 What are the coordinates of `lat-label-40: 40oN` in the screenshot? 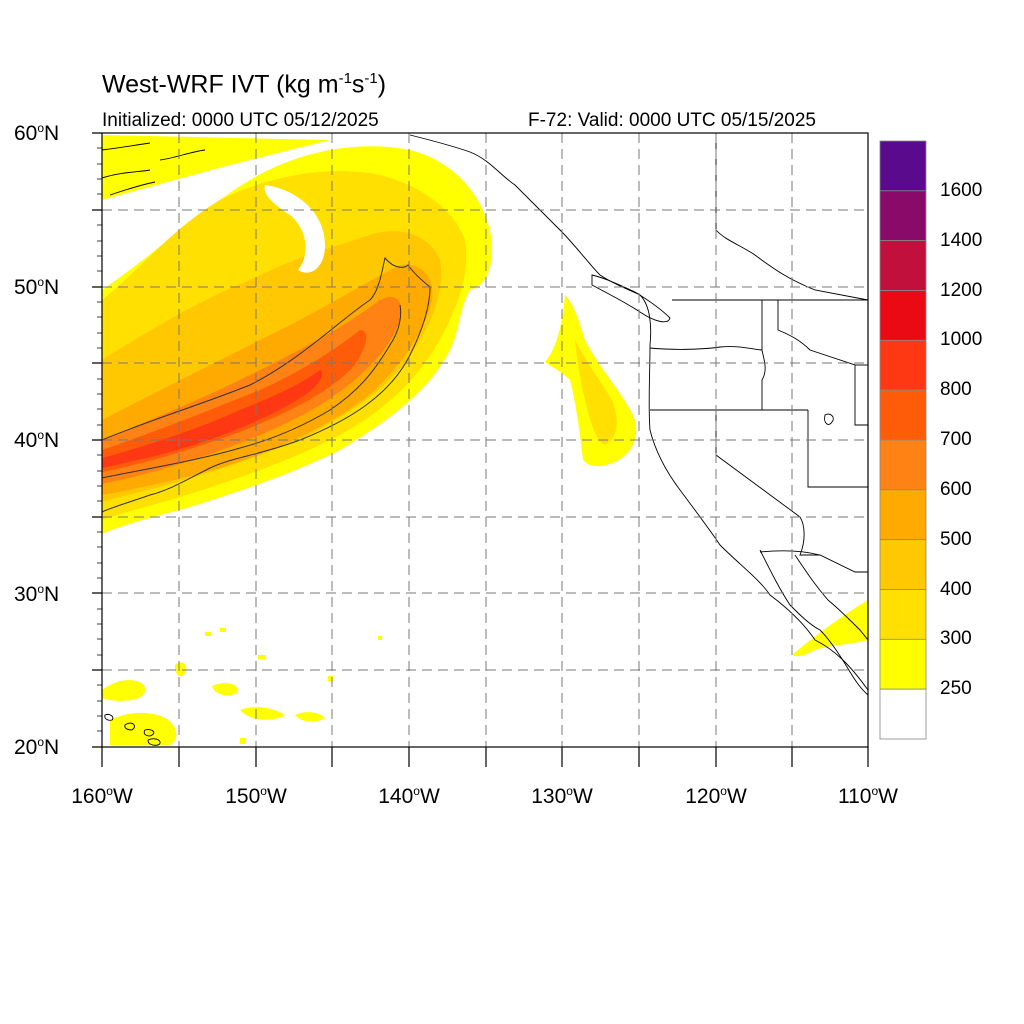 It's located at (37, 440).